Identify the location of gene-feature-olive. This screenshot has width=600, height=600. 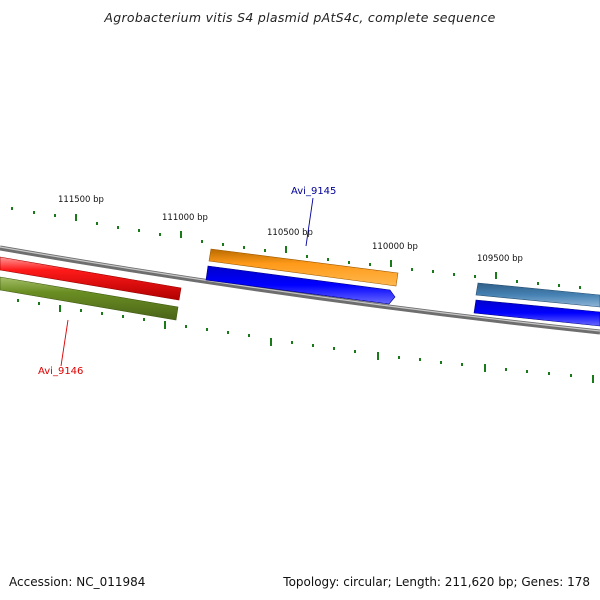
(89, 298).